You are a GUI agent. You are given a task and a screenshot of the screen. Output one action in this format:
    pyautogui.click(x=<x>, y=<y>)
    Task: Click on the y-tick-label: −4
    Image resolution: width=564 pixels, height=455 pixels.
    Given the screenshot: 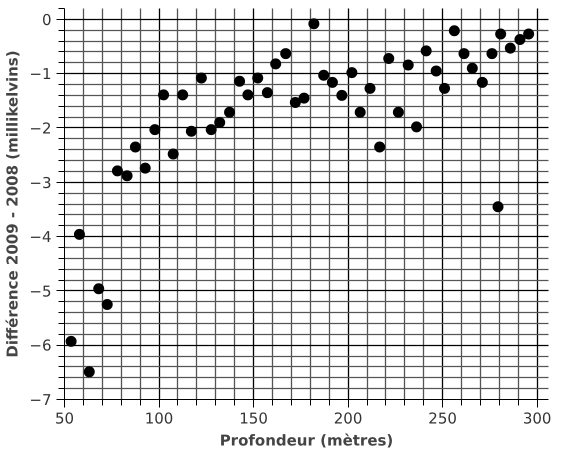 What is the action you would take?
    pyautogui.click(x=40, y=237)
    